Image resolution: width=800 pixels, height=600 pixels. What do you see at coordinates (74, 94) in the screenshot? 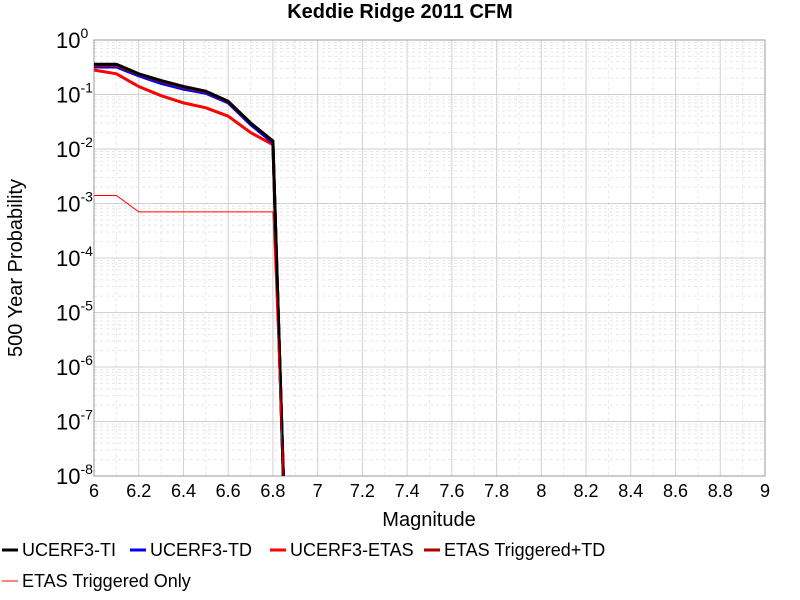
I see `y-tick-label: 10⁻¹` at bounding box center [74, 94].